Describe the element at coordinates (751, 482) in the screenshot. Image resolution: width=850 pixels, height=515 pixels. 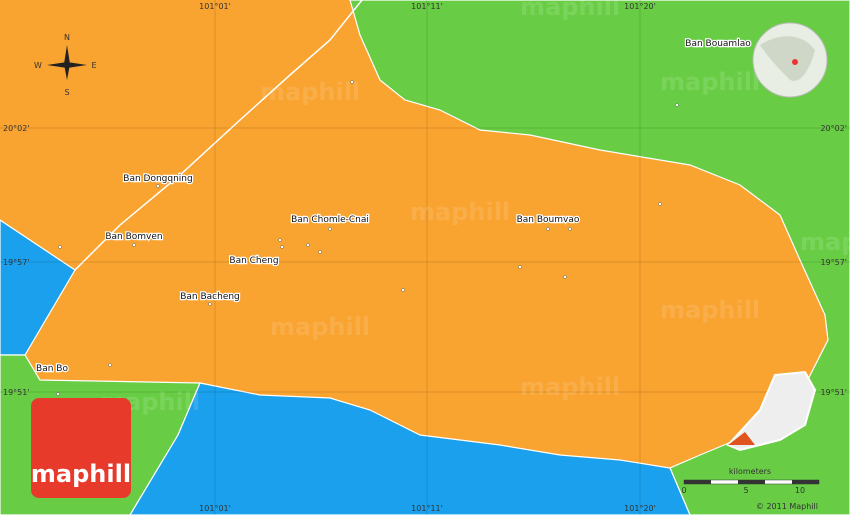
I see `scale-bar` at that location.